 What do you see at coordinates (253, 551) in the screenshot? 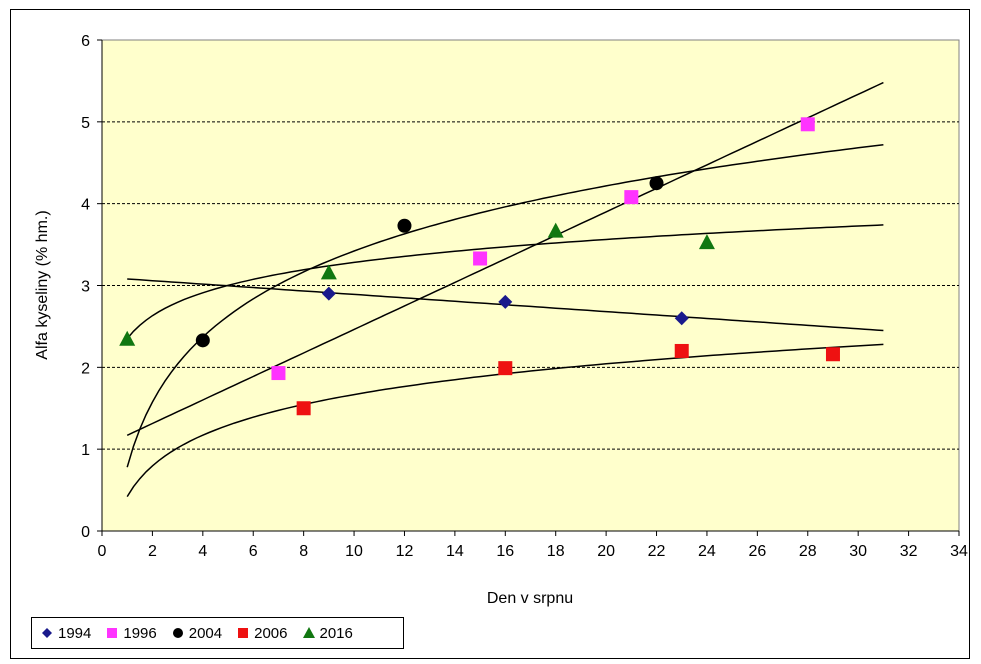
I see `x-tick-label: 6` at bounding box center [253, 551].